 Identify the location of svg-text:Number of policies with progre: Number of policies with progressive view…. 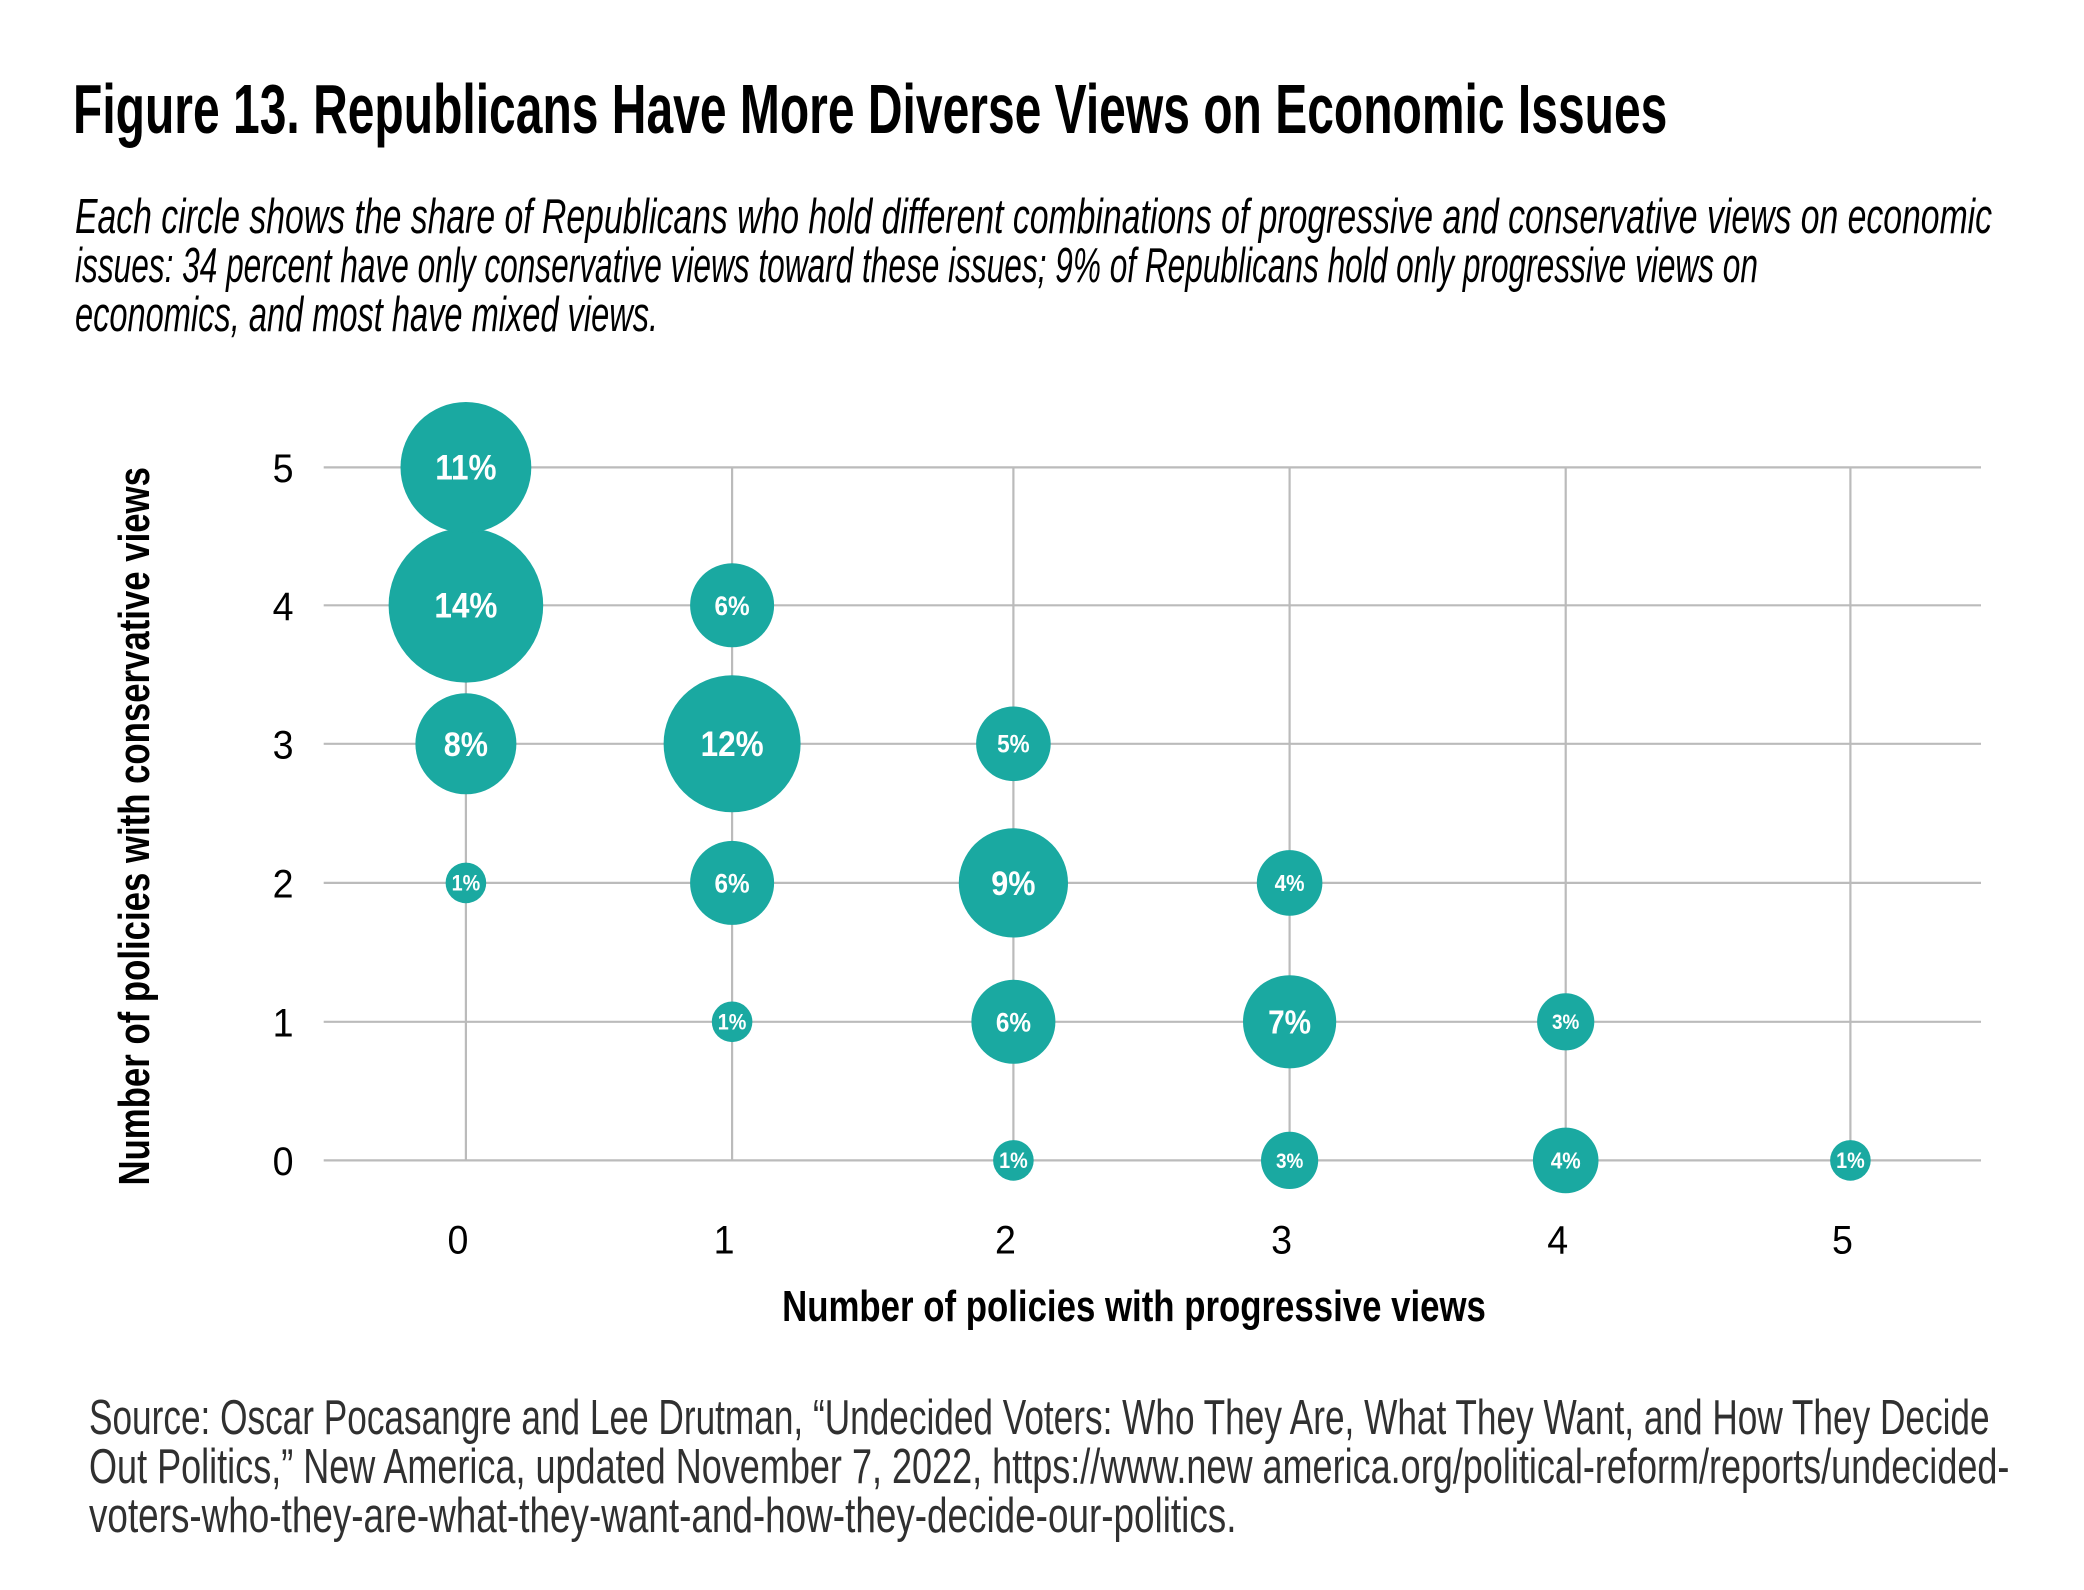
(1134, 1306).